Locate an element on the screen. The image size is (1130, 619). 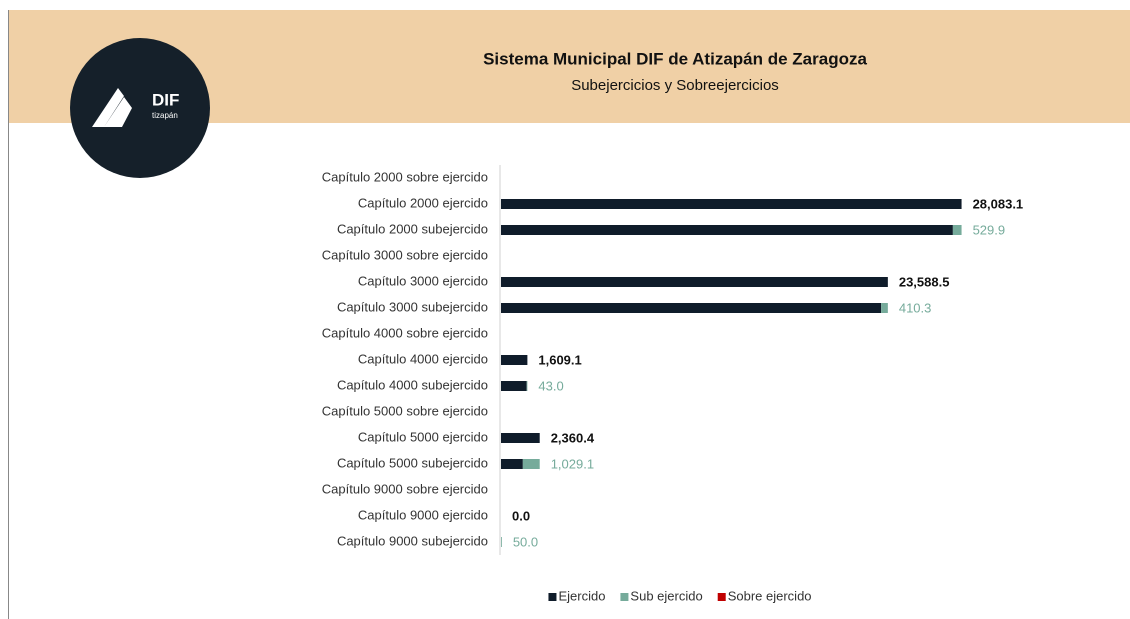
logo-subtext: tizapán is located at coordinates (165, 115).